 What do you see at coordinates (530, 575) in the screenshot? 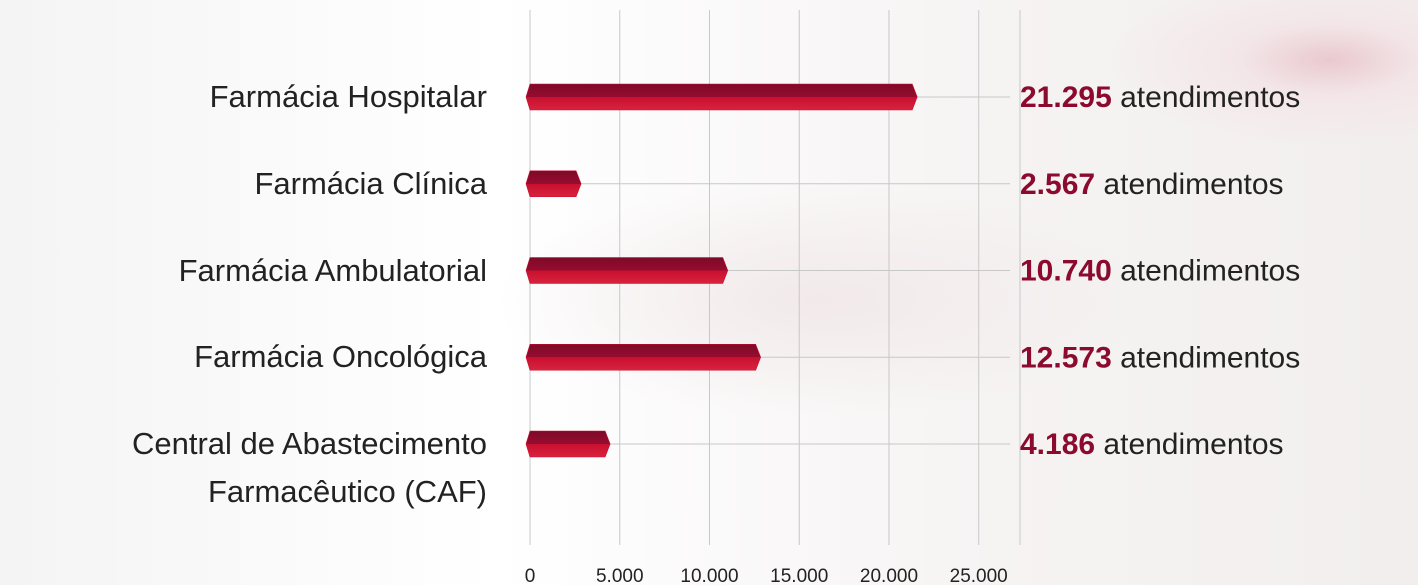
I see `x-tick-label: 0` at bounding box center [530, 575].